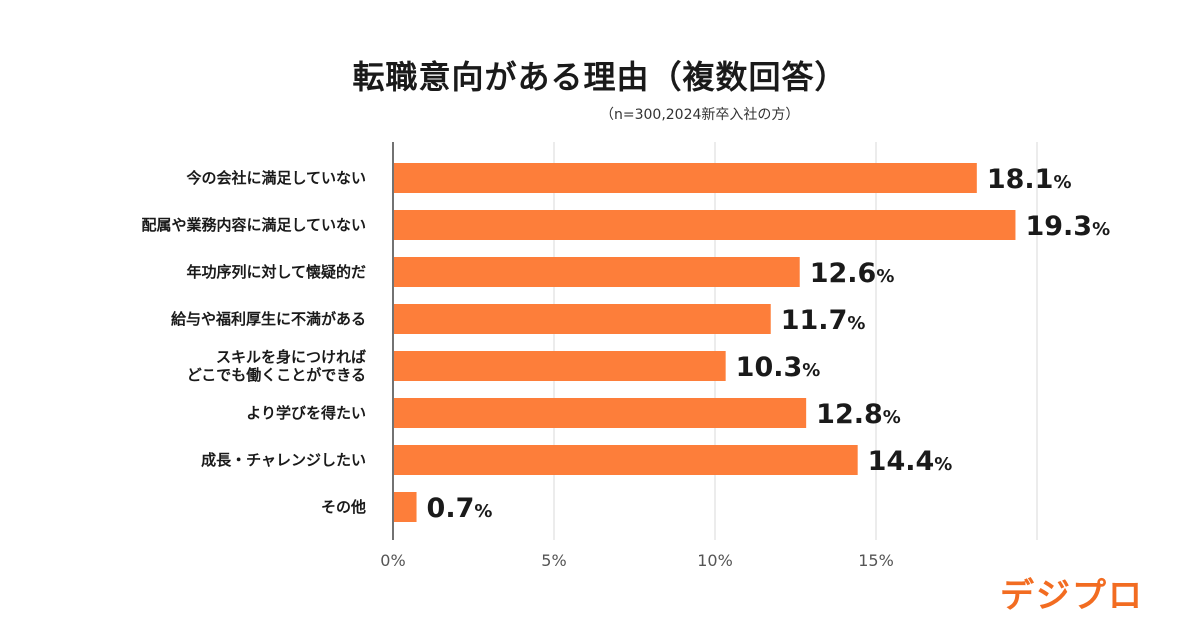 The height and width of the screenshot is (628, 1200). I want to click on category-label: スキルを身につければどこでも働くことができる, so click(276, 366).